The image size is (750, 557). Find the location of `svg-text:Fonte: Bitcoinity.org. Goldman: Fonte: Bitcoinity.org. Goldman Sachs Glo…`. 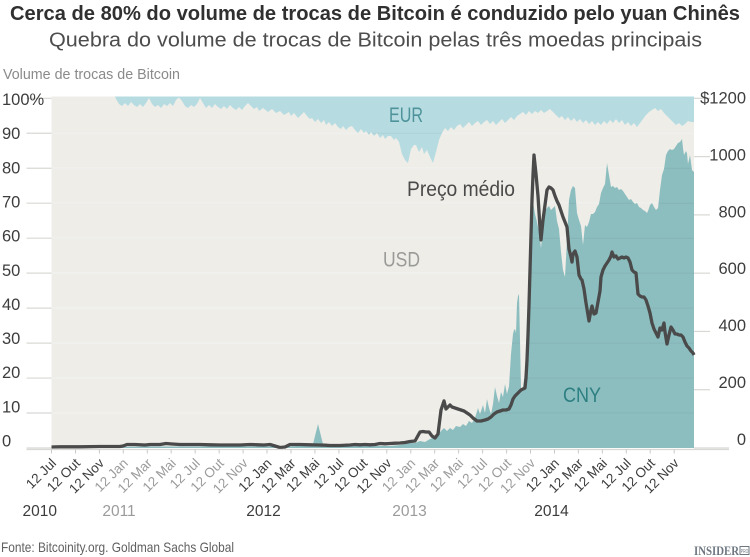

svg-text:Fonte: Bitcoinity.org. Goldman: Fonte: Bitcoinity.org. Goldman Sachs Glo… is located at coordinates (117, 547).